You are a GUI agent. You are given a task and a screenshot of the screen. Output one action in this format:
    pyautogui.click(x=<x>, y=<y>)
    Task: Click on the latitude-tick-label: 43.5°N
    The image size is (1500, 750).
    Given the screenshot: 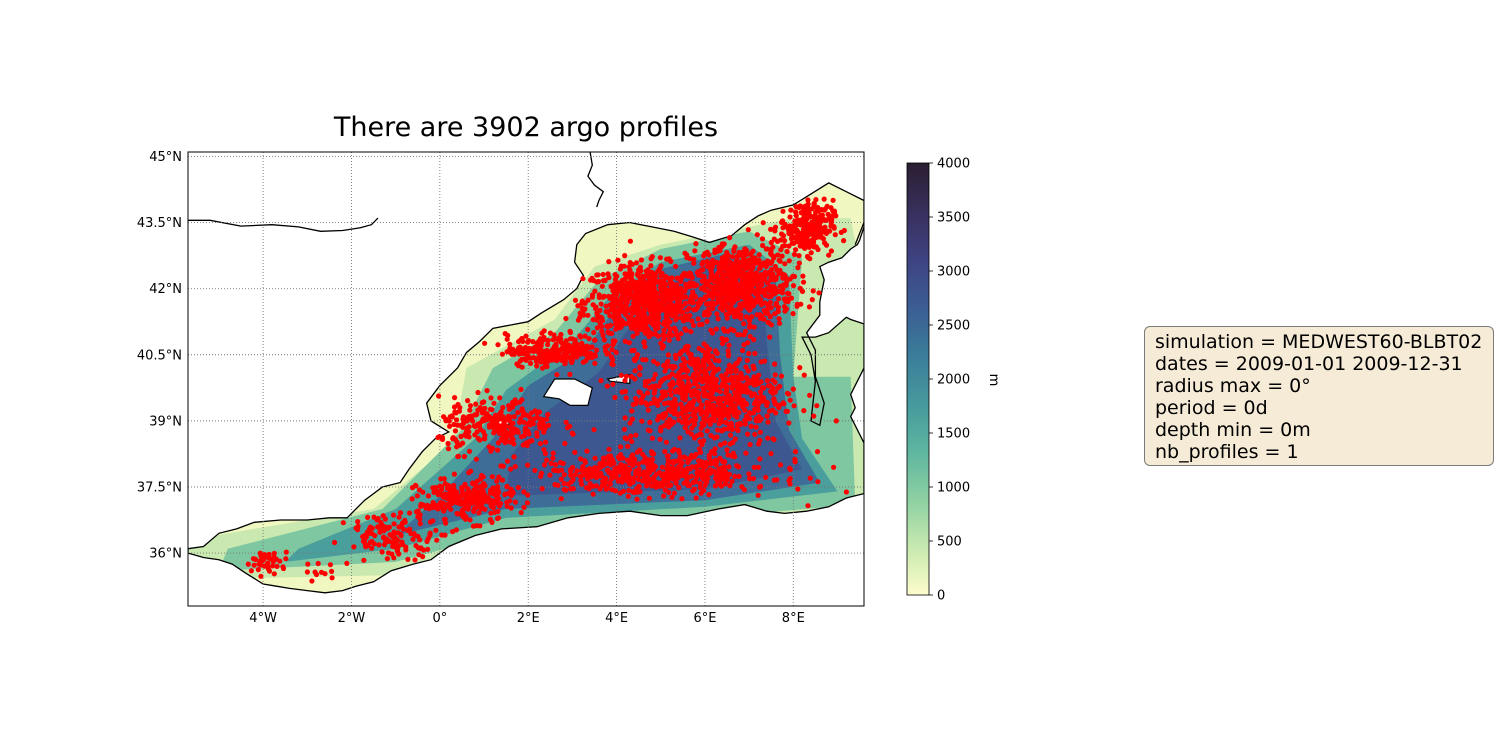 What is the action you would take?
    pyautogui.click(x=159, y=223)
    